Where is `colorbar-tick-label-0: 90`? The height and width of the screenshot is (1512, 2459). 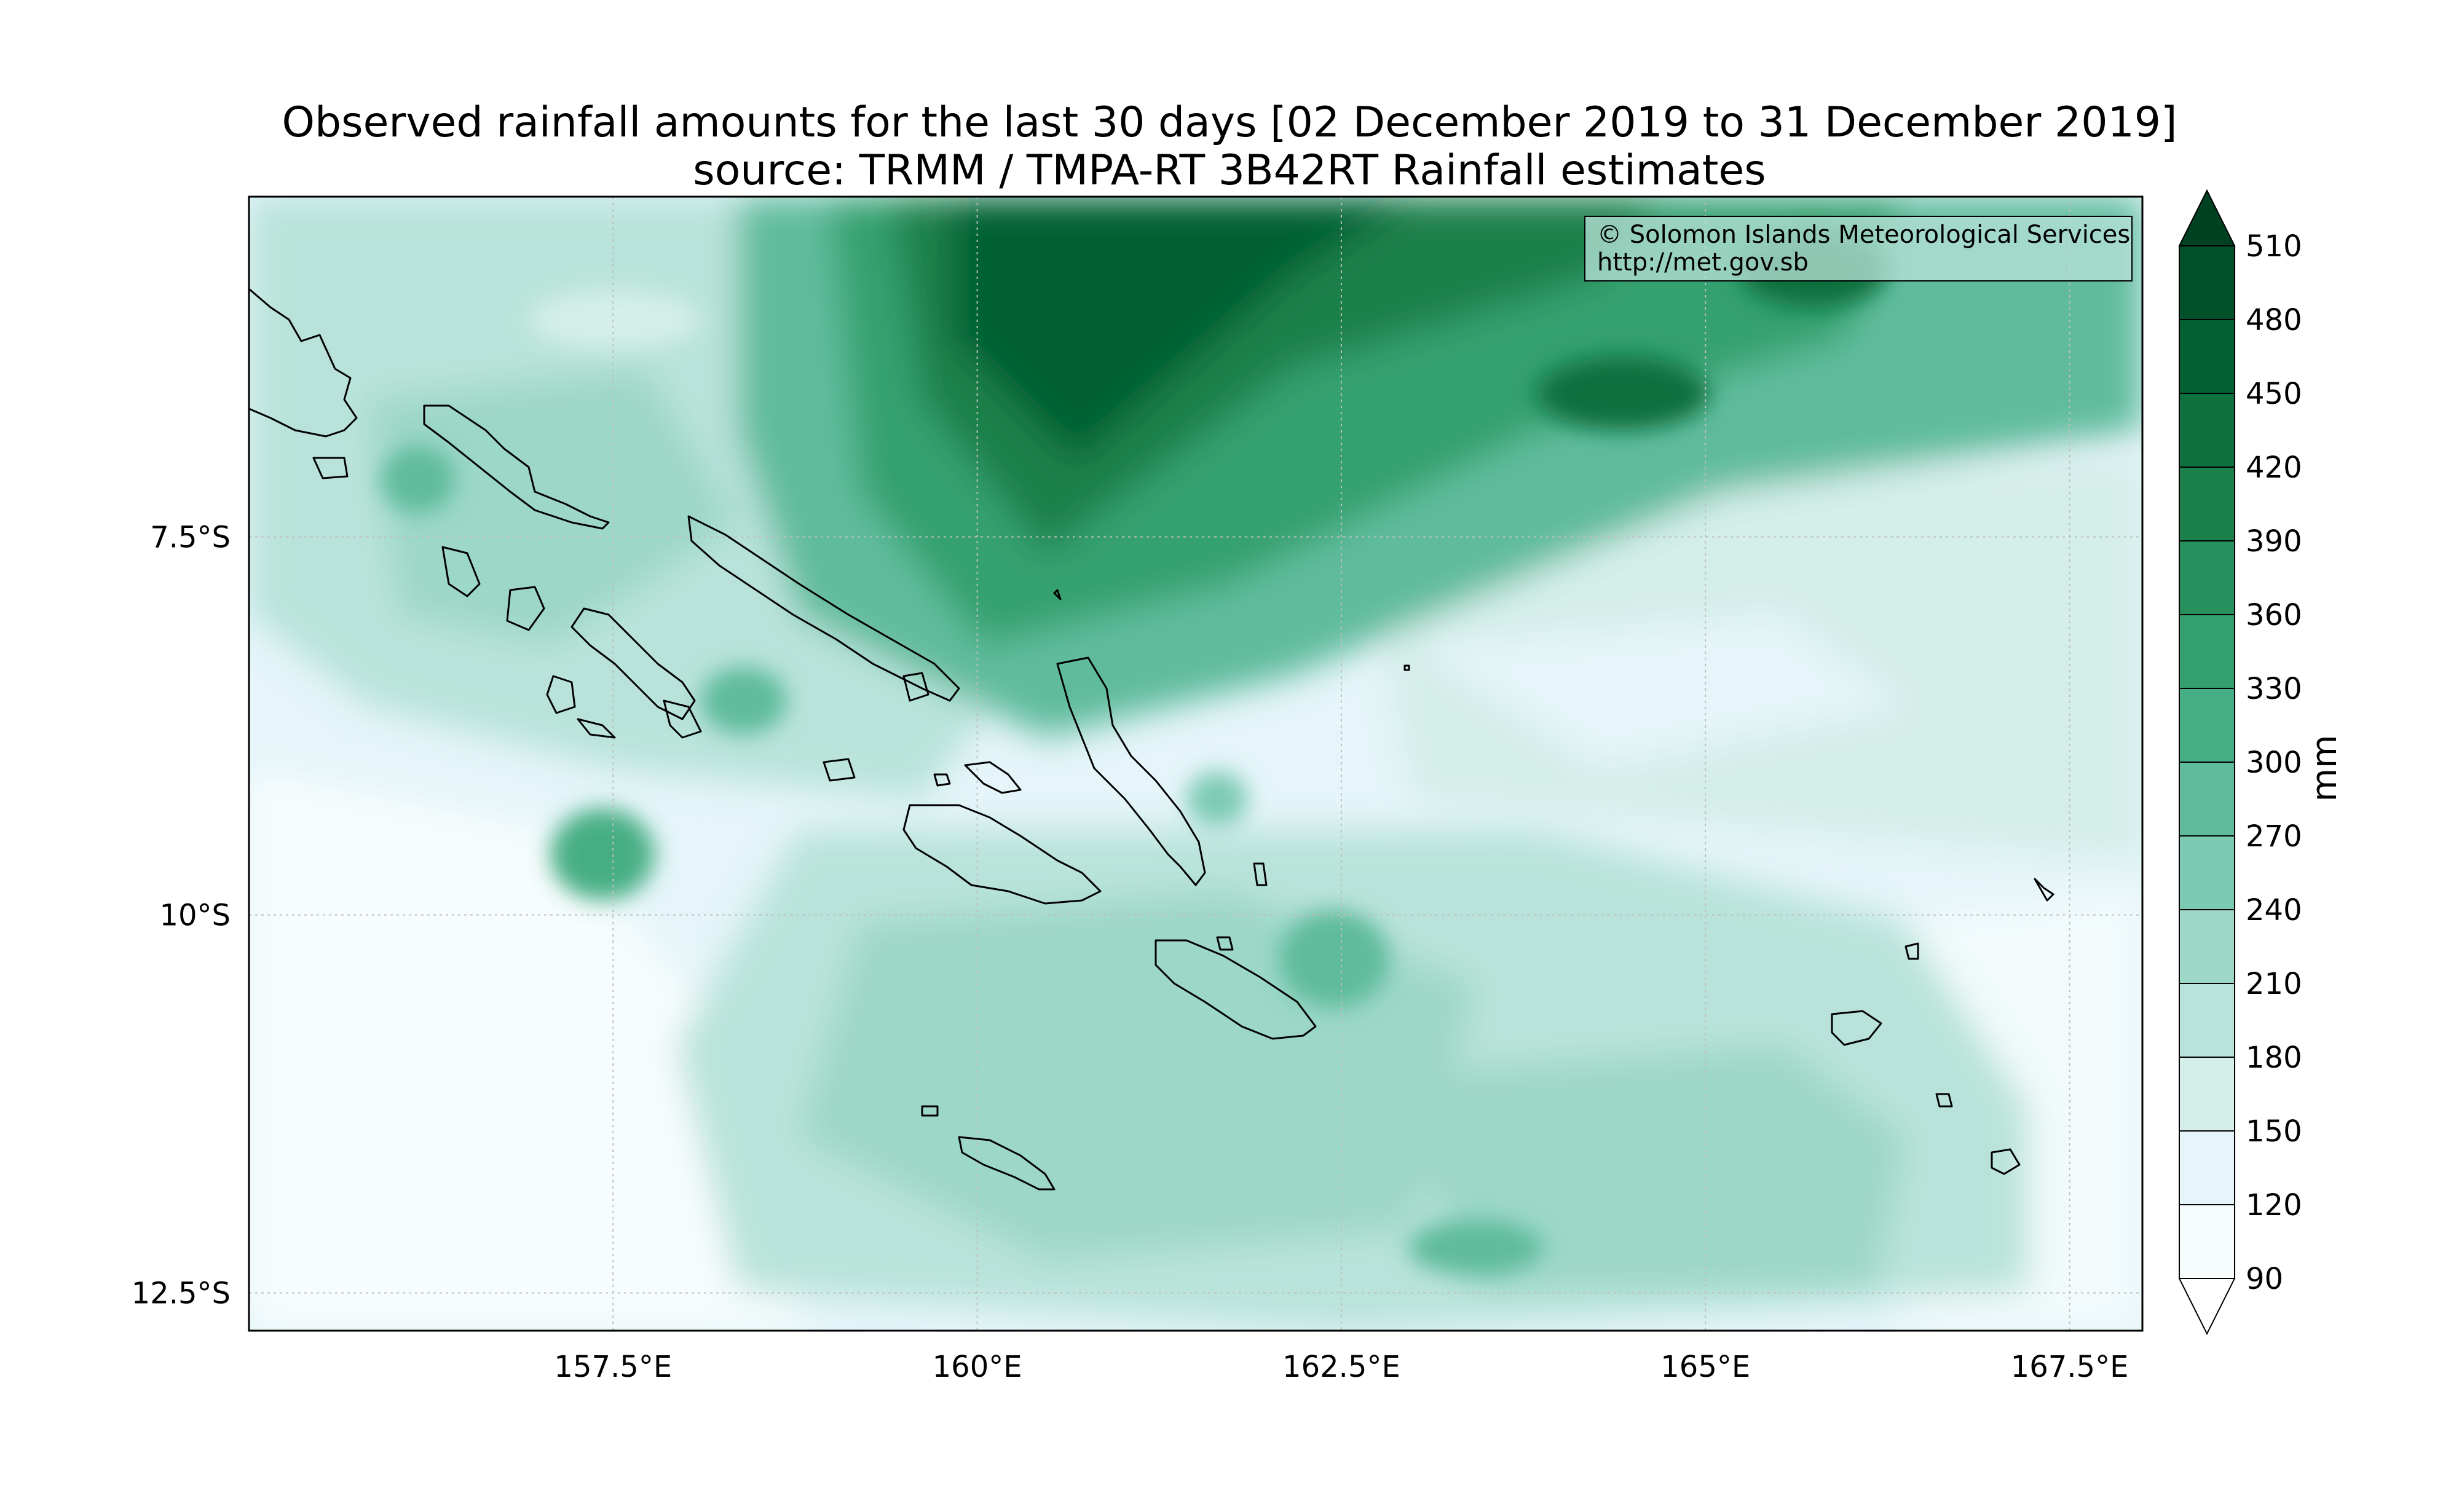 colorbar-tick-label-0: 90 is located at coordinates (2265, 1279).